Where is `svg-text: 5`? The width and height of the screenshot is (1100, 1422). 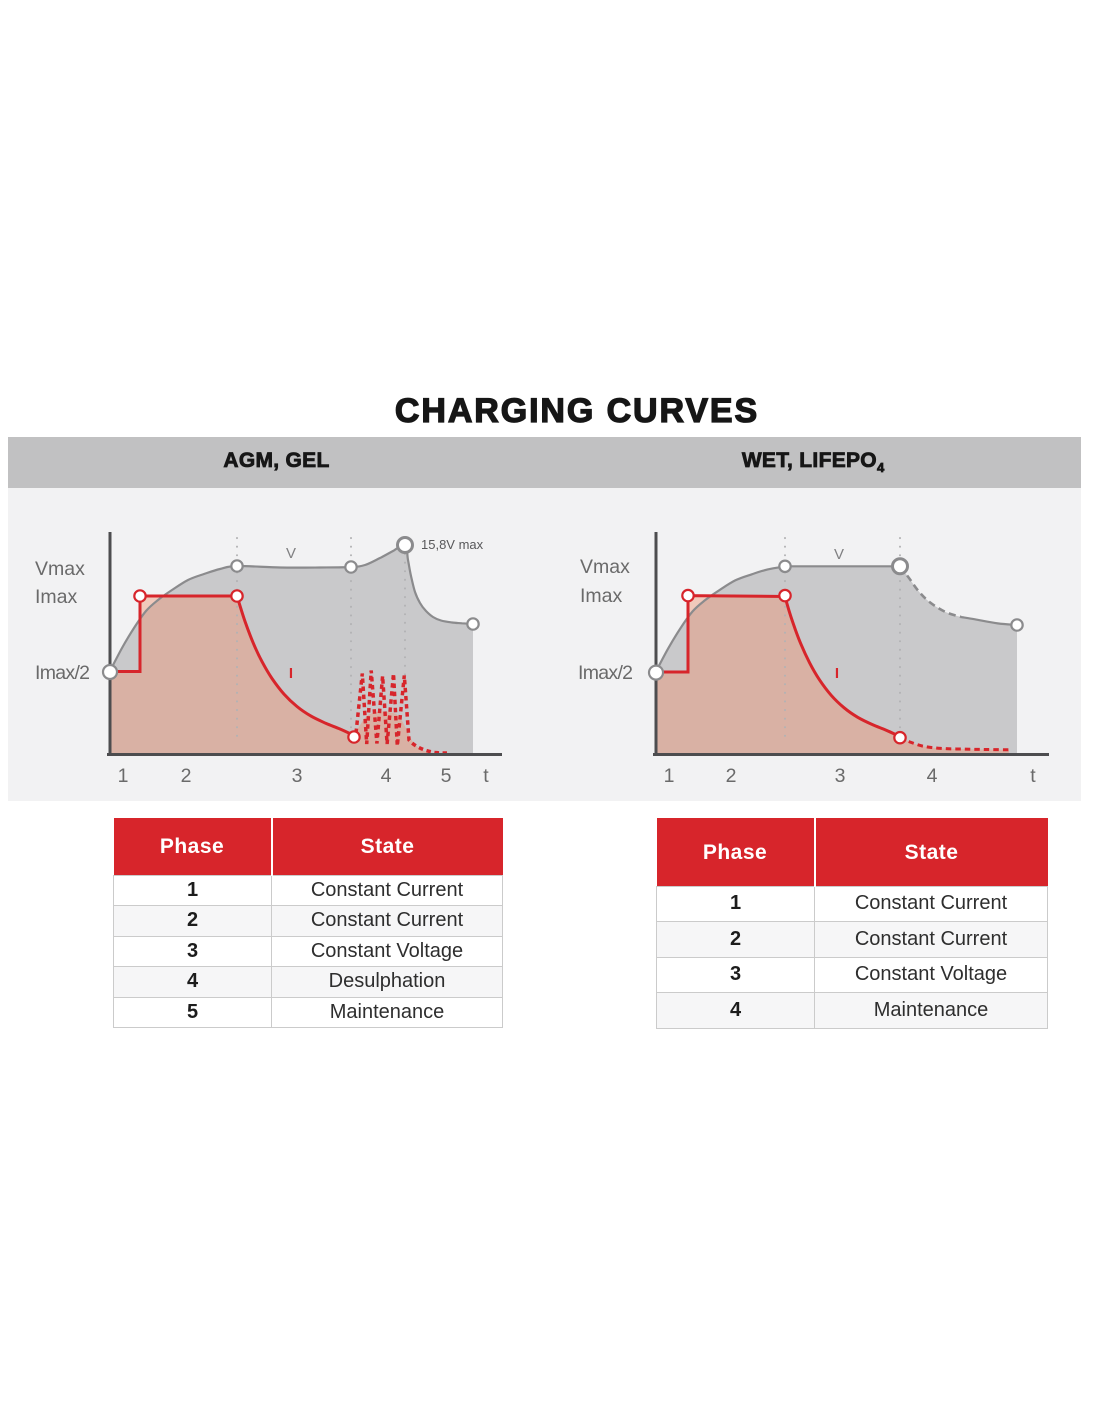 svg-text: 5 is located at coordinates (446, 776).